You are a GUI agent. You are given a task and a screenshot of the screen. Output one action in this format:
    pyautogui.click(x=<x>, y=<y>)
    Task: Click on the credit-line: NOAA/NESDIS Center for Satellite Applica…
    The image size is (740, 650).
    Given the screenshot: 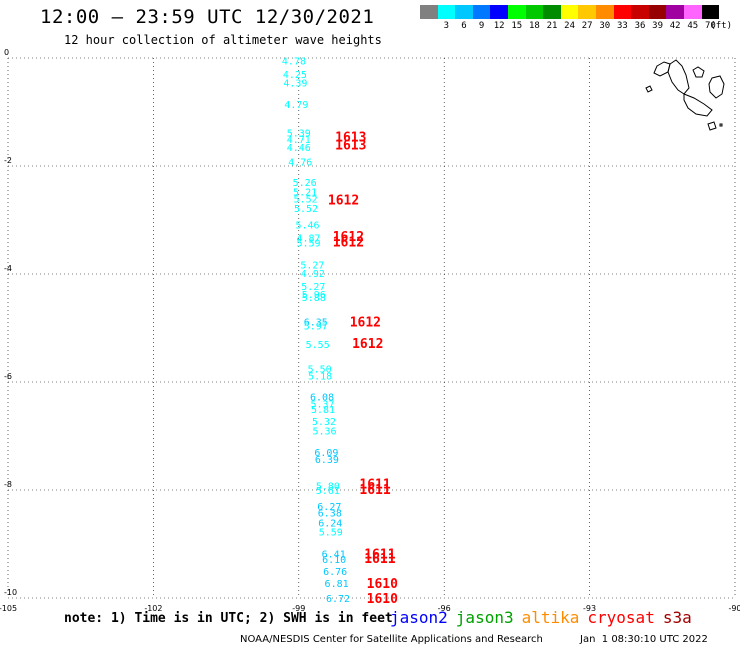 What is the action you would take?
    pyautogui.click(x=391, y=639)
    